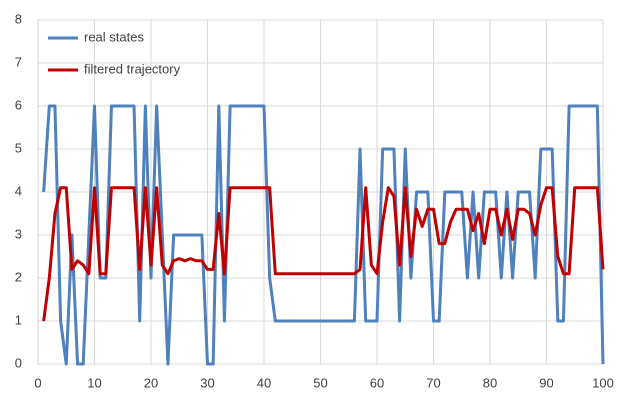 Image resolution: width=640 pixels, height=408 pixels. I want to click on x-tick-label: 20, so click(151, 382).